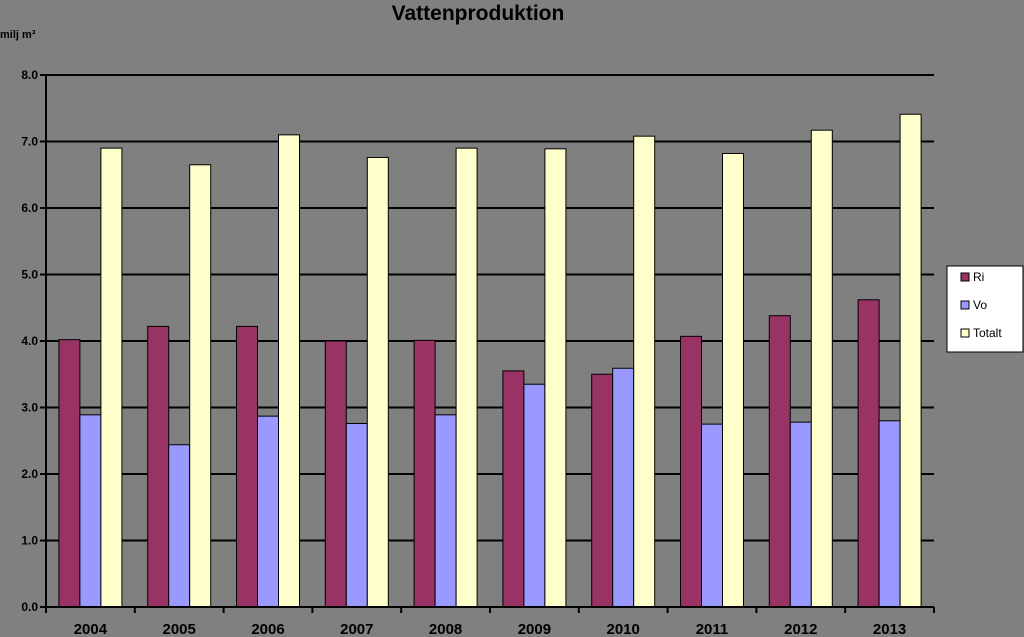  I want to click on x-tick-label: 2009, so click(534, 629).